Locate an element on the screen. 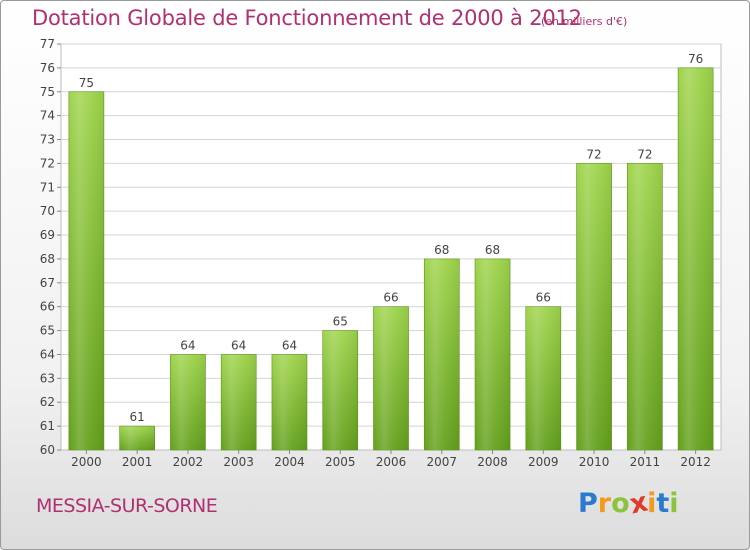  y-tick-label: 67 is located at coordinates (47, 283).